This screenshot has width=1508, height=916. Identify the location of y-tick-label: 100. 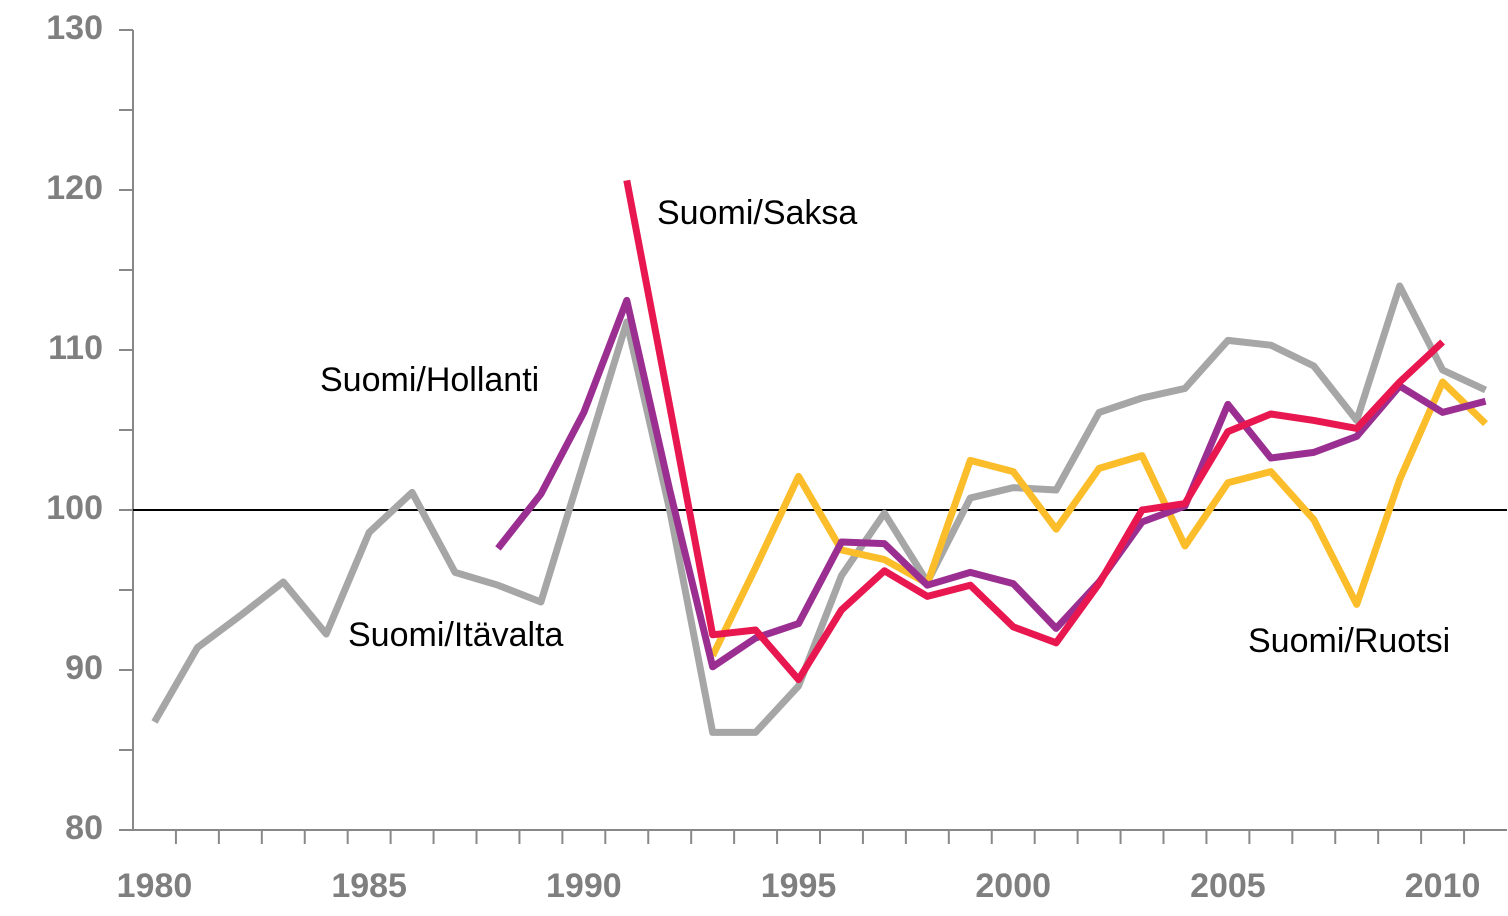
(74, 508).